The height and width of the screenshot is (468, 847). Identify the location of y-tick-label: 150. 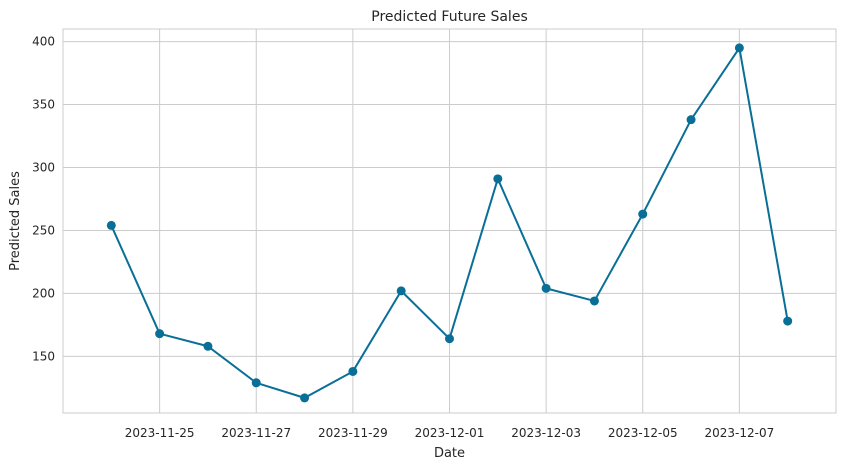
(43, 356).